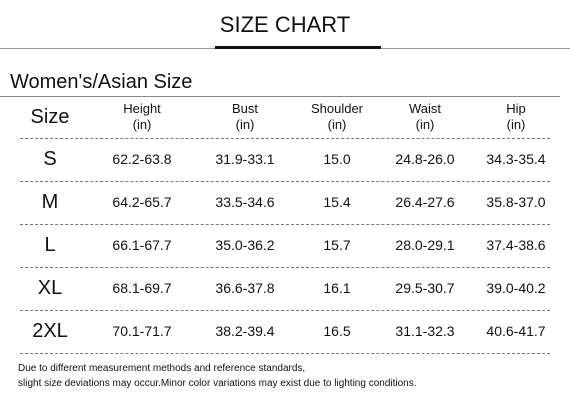  Describe the element at coordinates (280, 96) in the screenshot. I see `divider` at that location.